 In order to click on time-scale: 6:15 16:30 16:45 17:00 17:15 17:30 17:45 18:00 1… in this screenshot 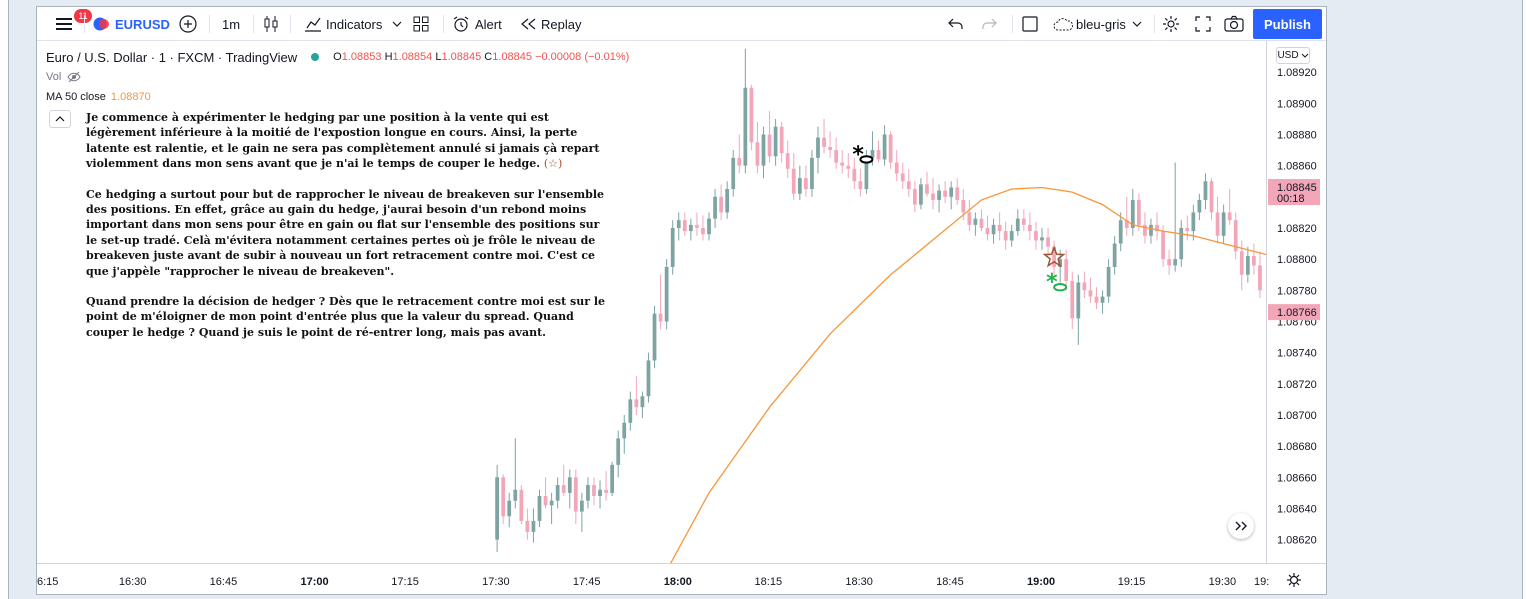, I will do `click(681, 578)`.